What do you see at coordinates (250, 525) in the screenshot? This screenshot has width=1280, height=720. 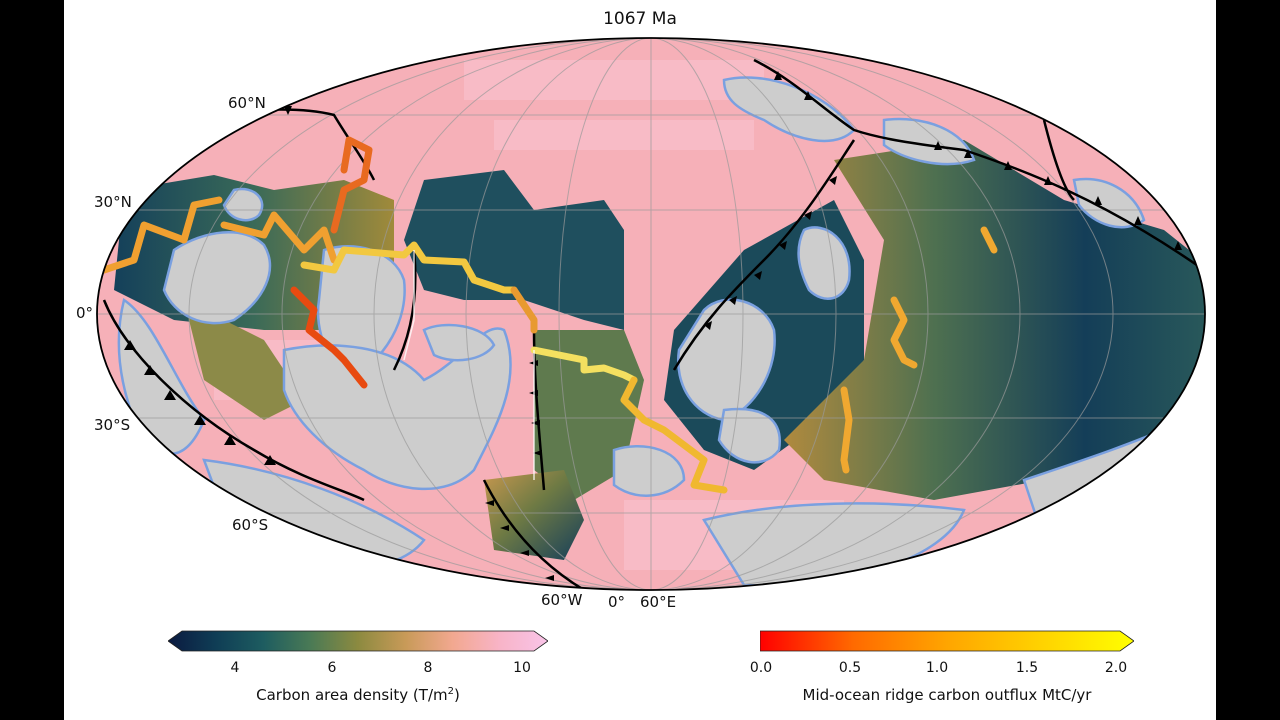 I see `lat-label-60S: 60°S` at bounding box center [250, 525].